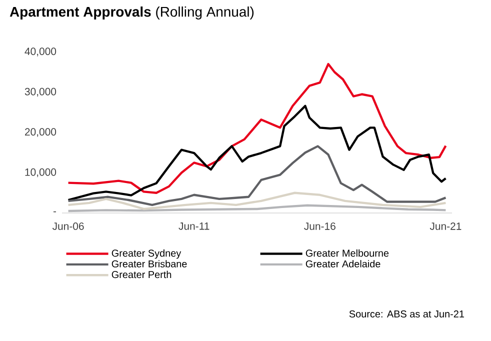 Image resolution: width=491 pixels, height=341 pixels. What do you see at coordinates (406, 314) in the screenshot?
I see `source-note: Source: ABS as at Jun-21` at bounding box center [406, 314].